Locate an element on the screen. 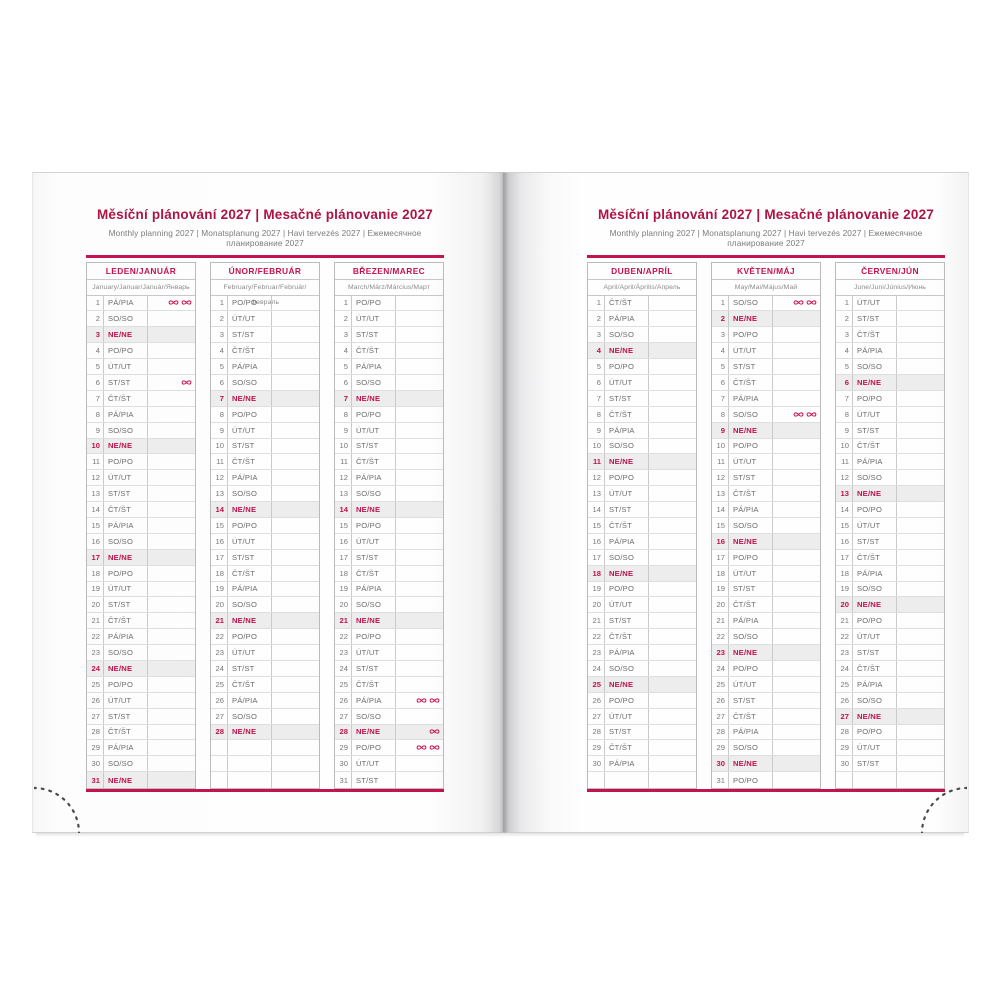 This screenshot has width=1000, height=1000. day-row: 29 SO/SO is located at coordinates (766, 748).